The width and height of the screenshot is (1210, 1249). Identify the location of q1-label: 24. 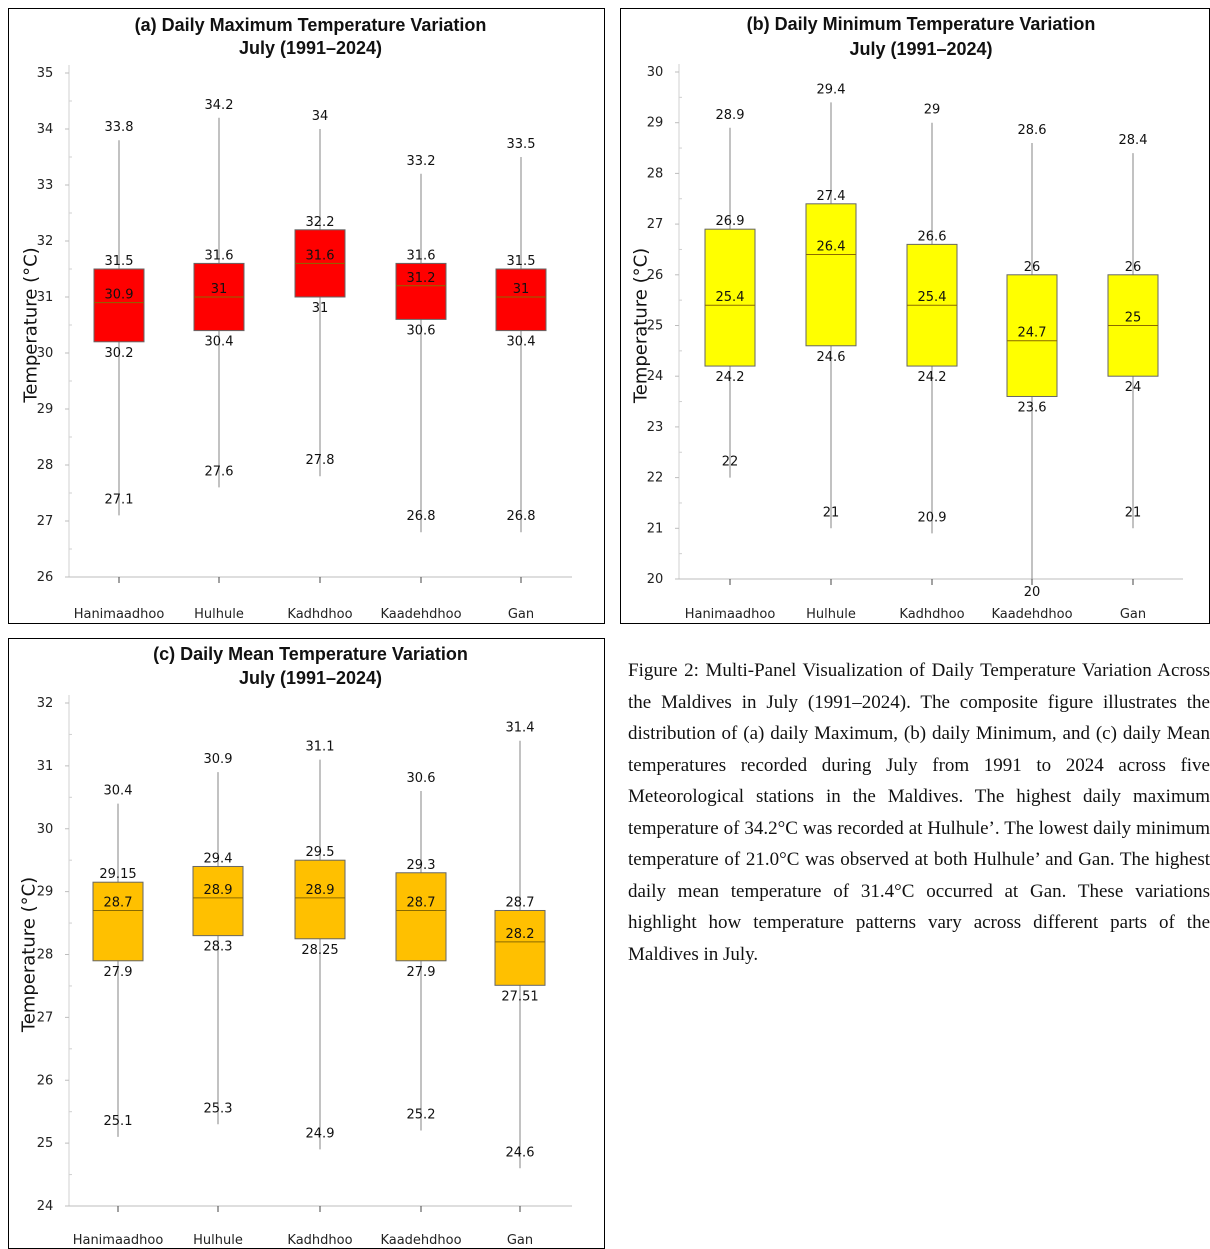
(1133, 387).